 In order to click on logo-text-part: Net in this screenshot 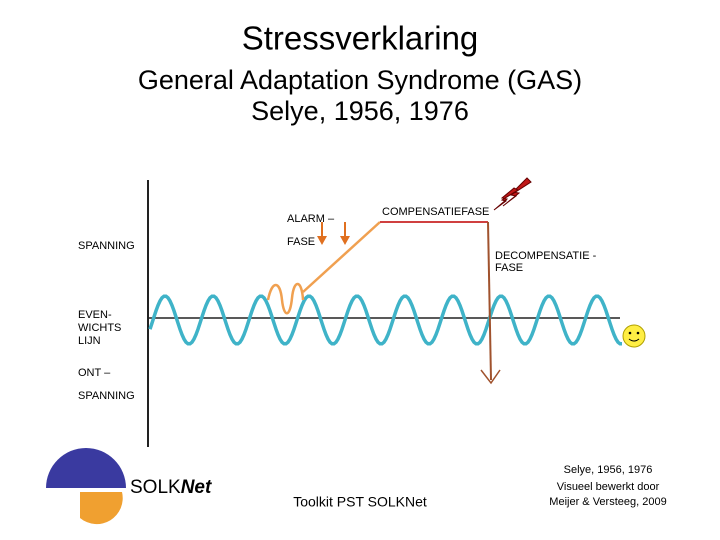, I will do `click(196, 487)`.